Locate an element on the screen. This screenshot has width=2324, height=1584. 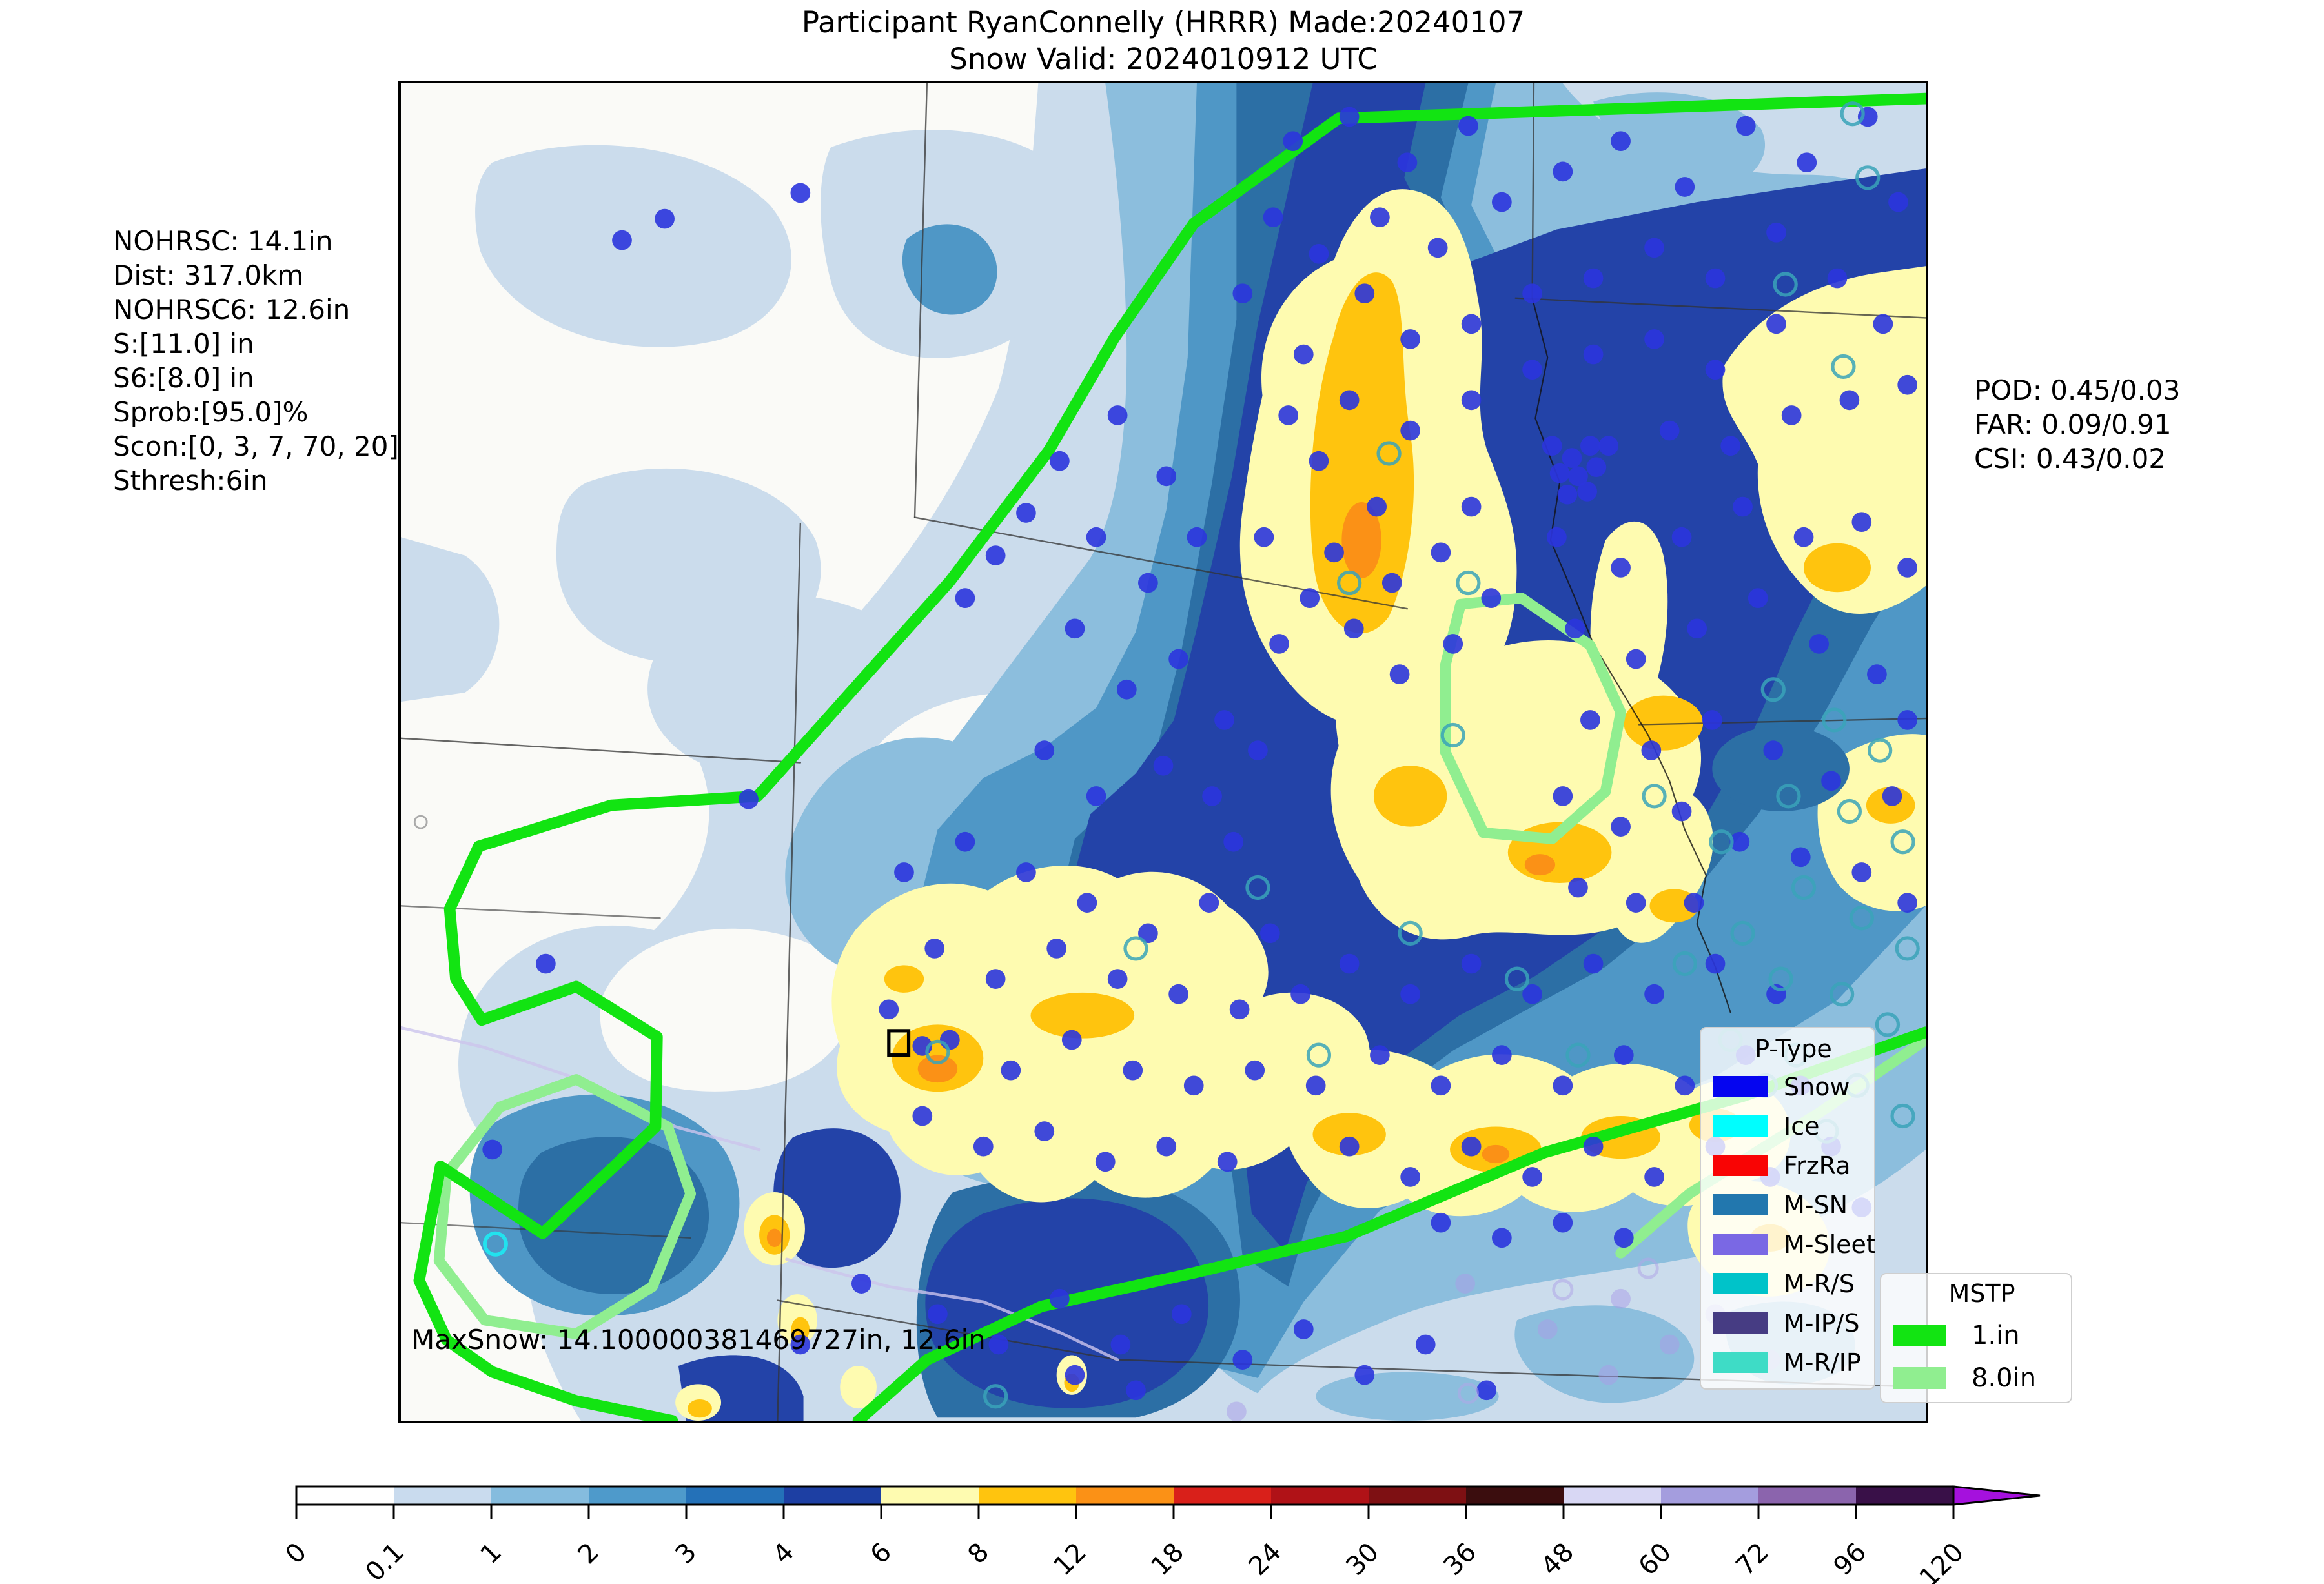
contour-1in is located at coordinates (1679, 143).